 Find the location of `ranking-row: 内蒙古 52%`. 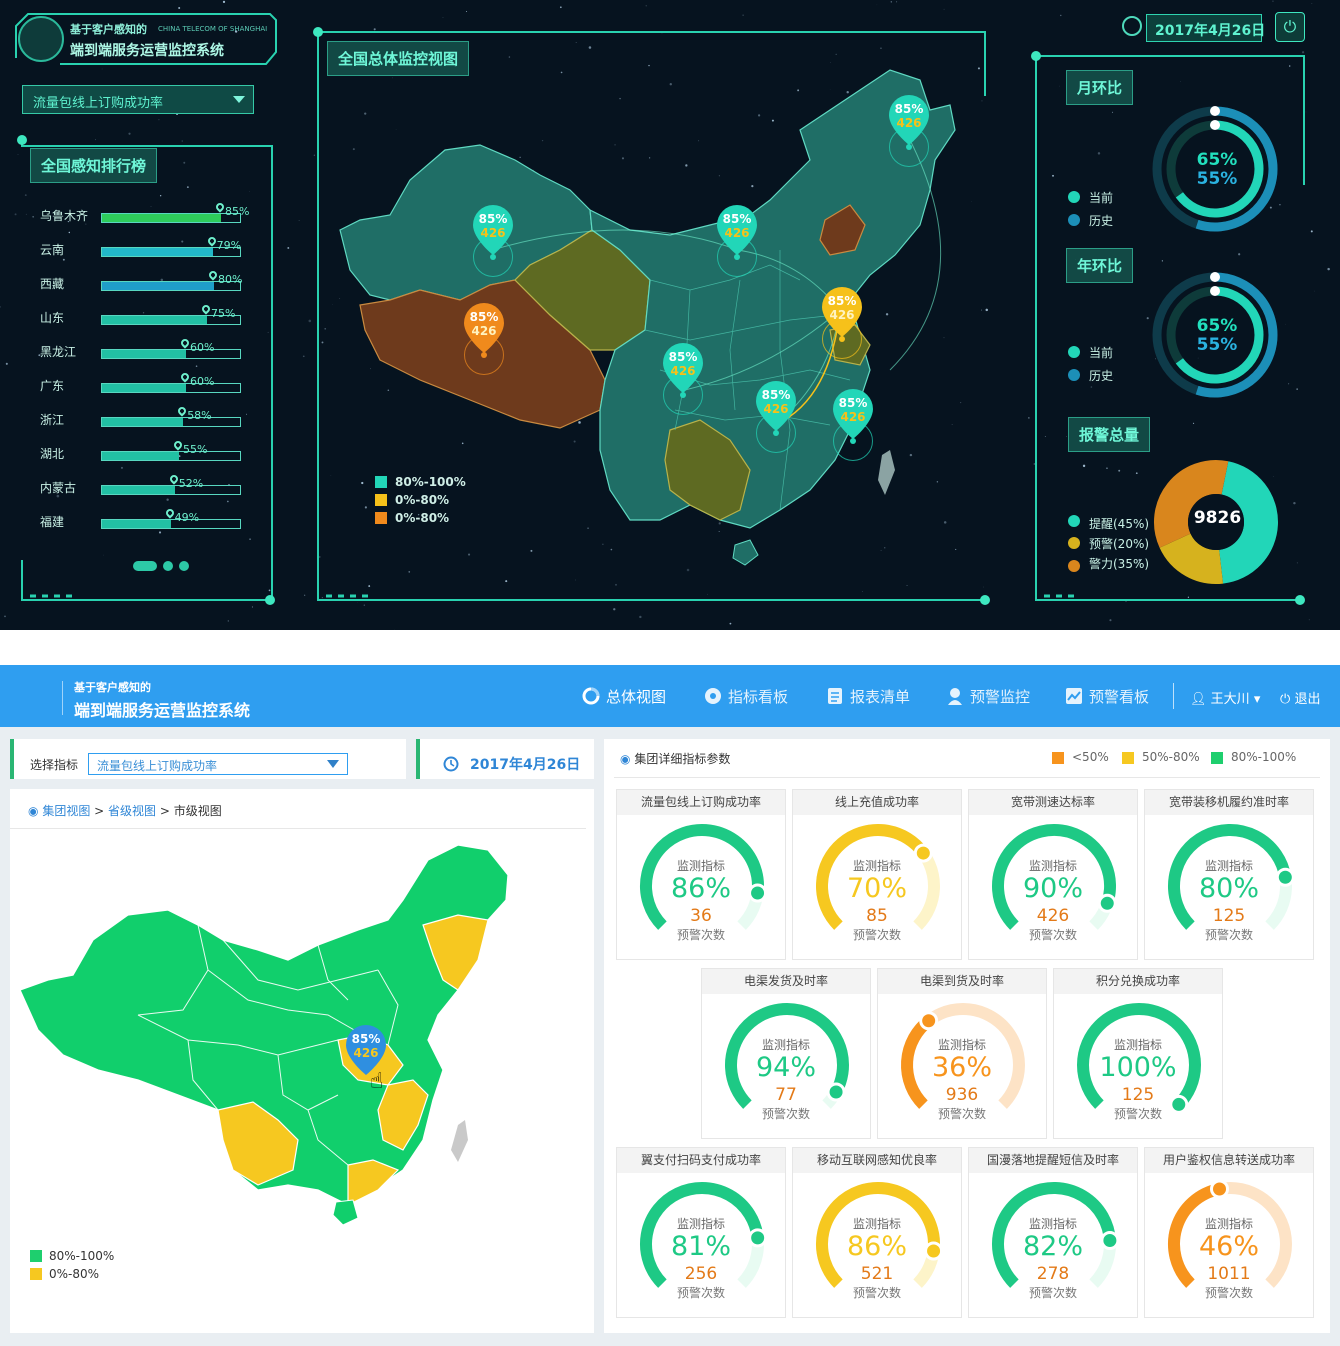

ranking-row: 内蒙古 52% is located at coordinates (145, 484).